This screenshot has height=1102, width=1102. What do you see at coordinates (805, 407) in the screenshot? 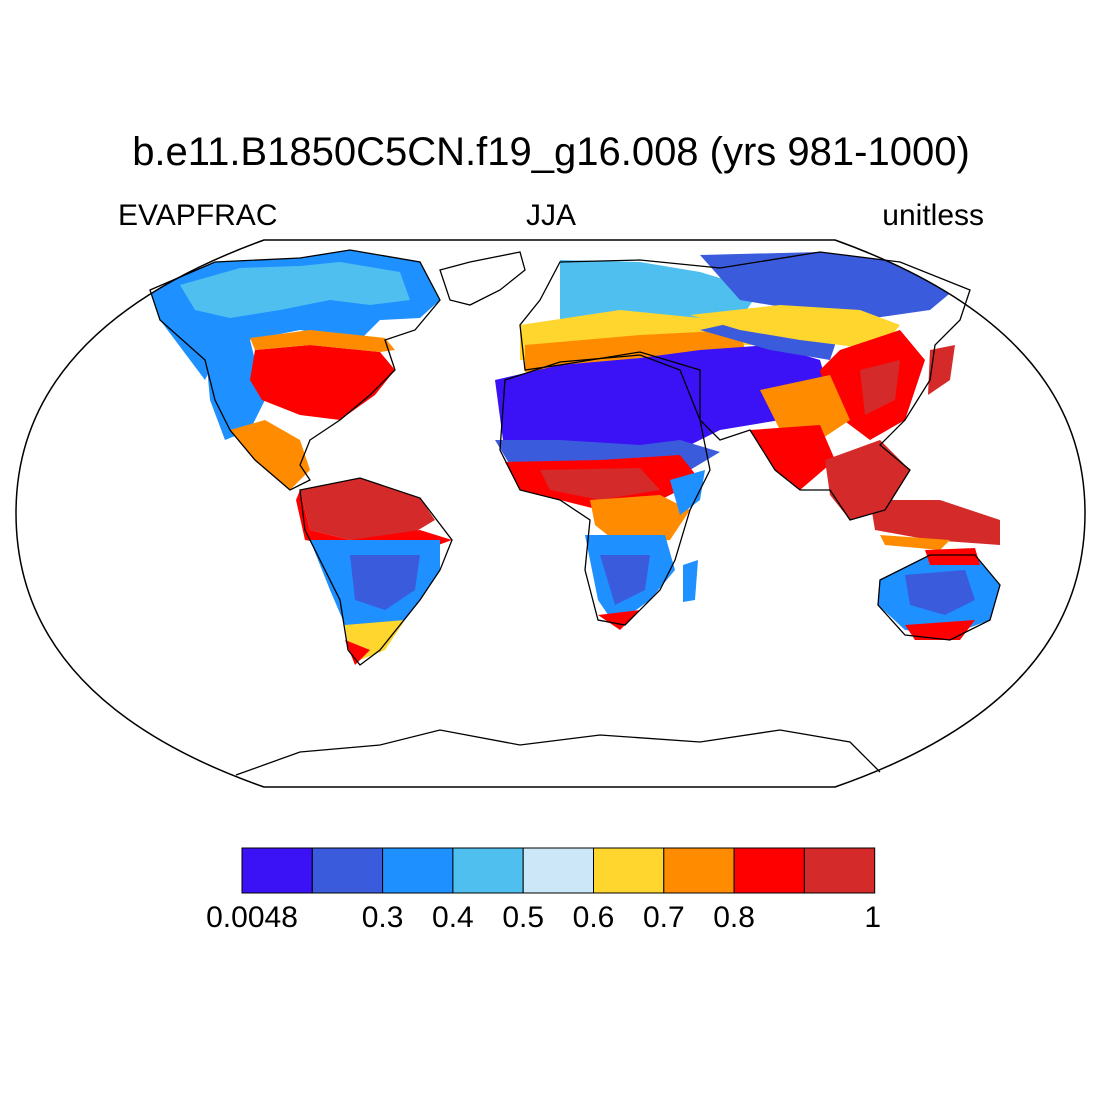
I see `region-tibet` at bounding box center [805, 407].